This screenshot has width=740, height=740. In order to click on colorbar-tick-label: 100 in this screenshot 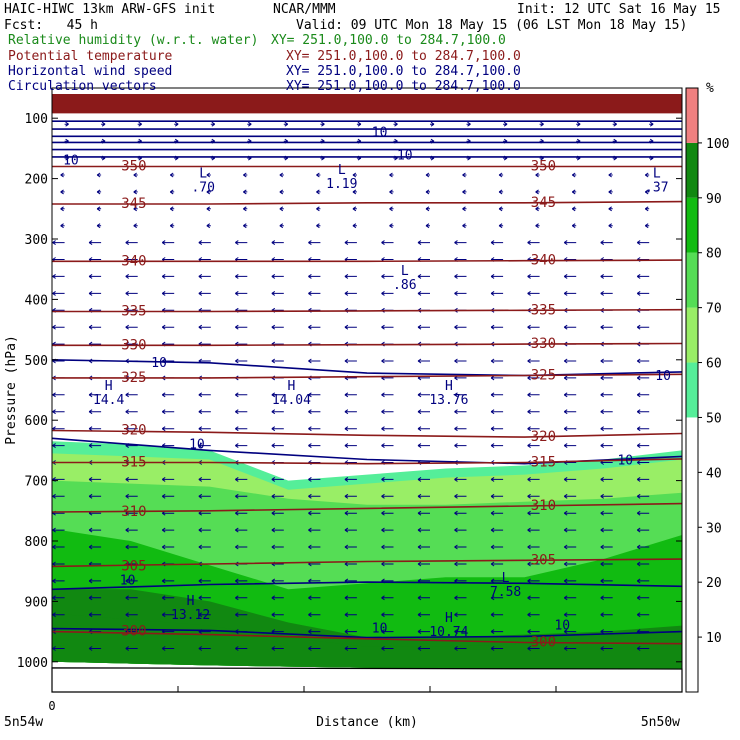, I will do `click(717, 144)`.